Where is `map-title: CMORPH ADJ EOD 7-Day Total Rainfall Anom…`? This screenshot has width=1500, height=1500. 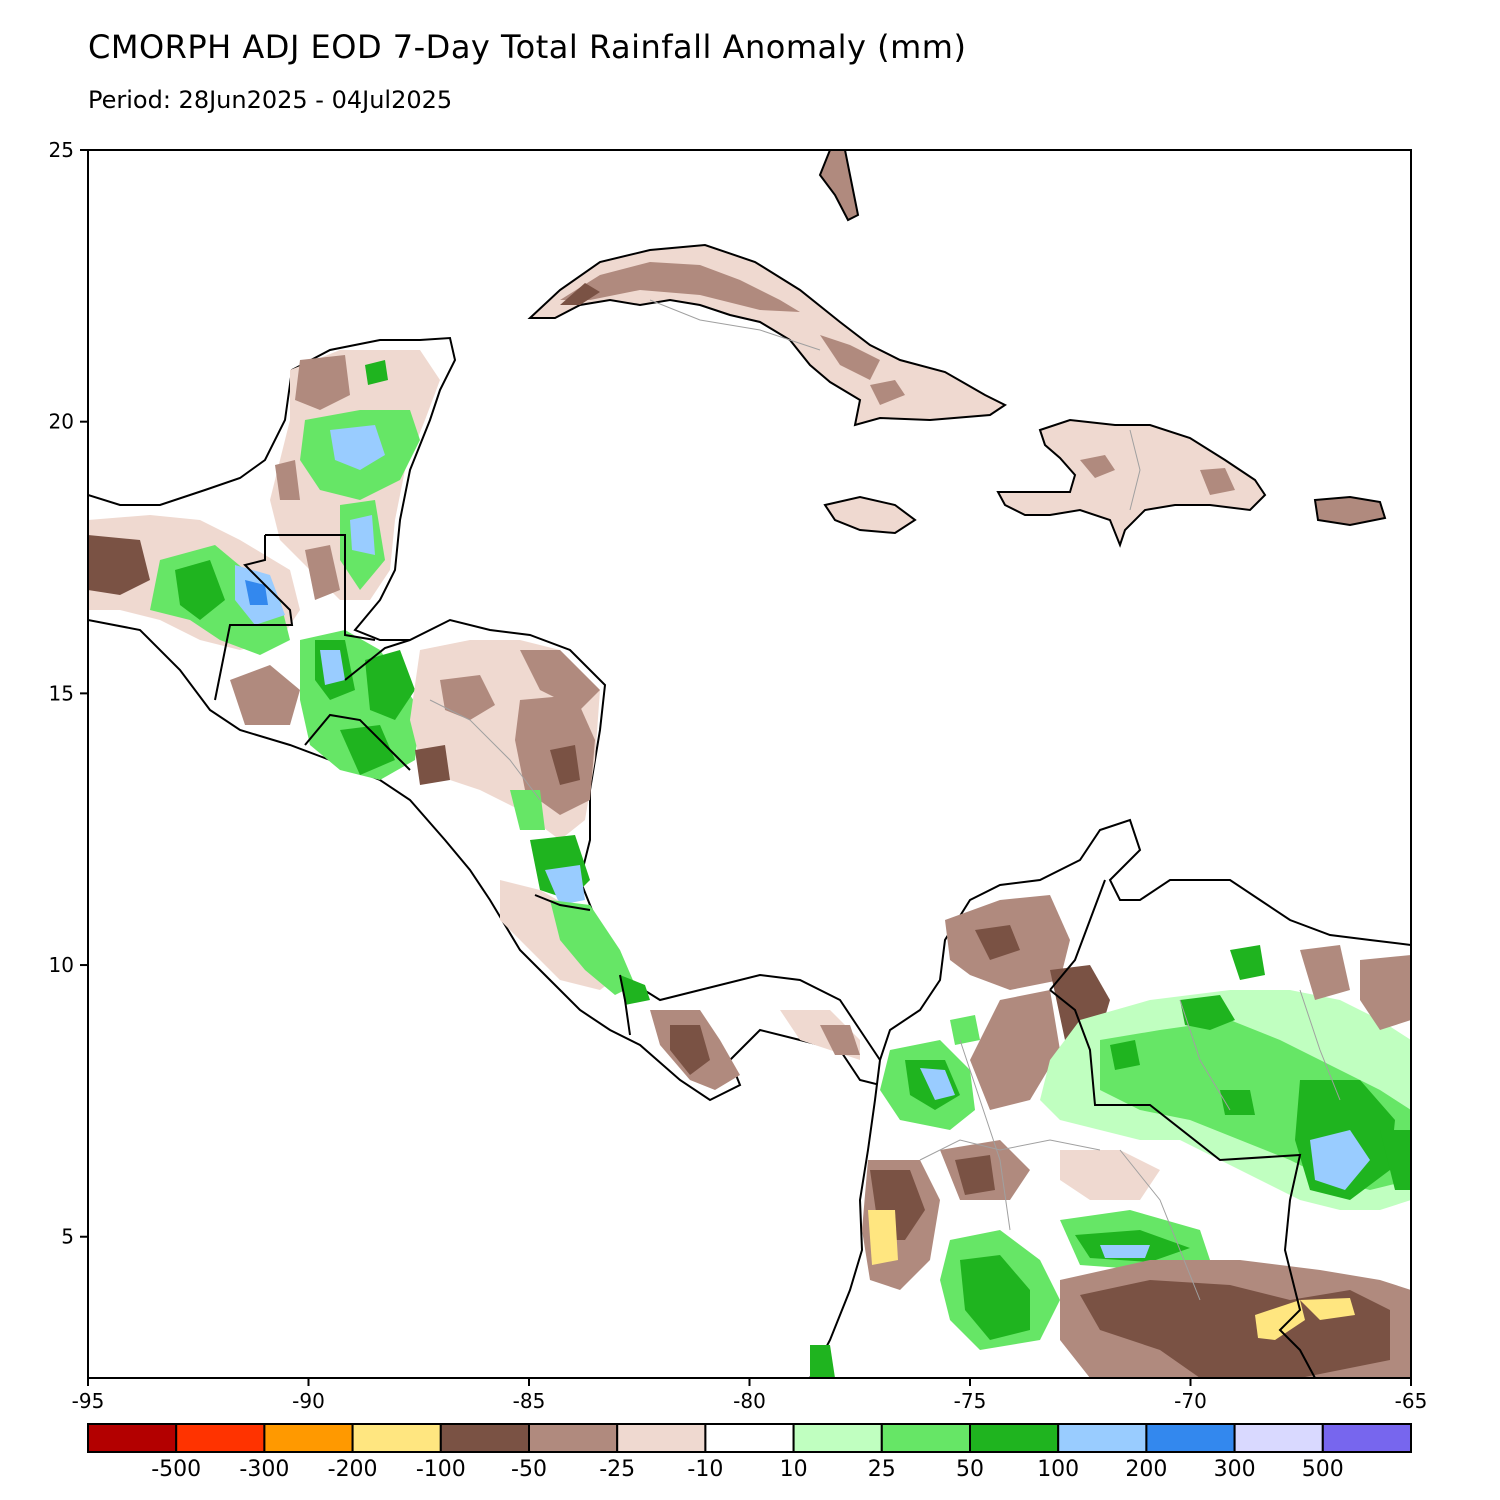 map-title: CMORPH ADJ EOD 7-Day Total Rainfall Anom… is located at coordinates (527, 47).